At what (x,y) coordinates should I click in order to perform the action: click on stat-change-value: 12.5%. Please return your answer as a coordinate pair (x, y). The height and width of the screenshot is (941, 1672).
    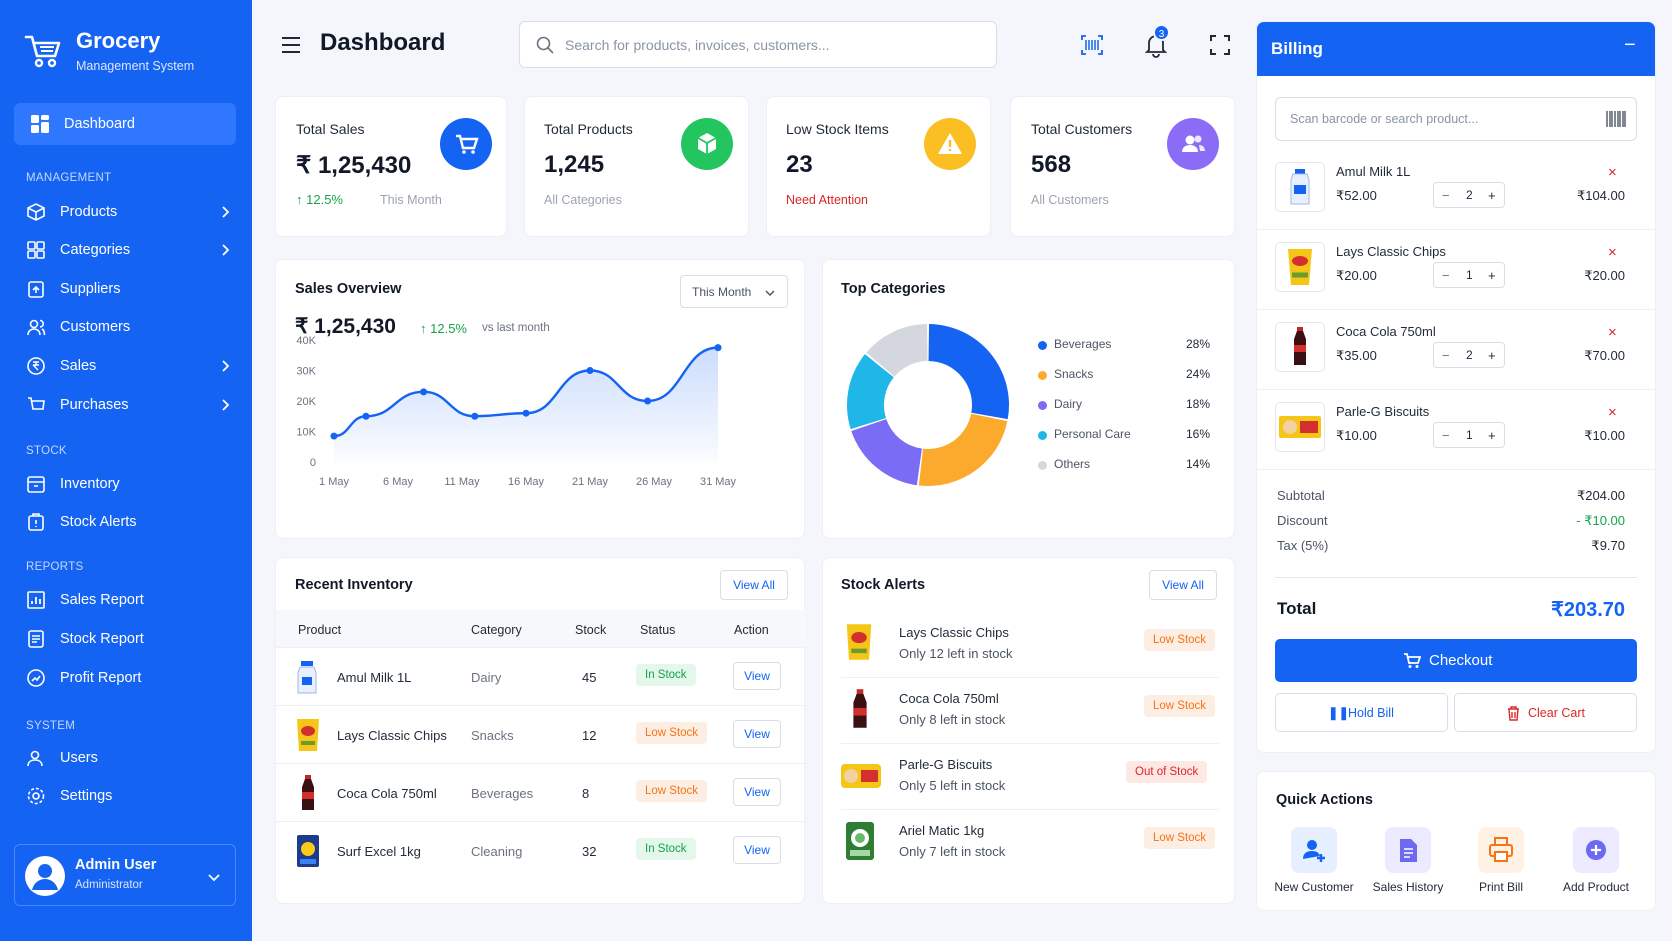
    Looking at the image, I should click on (324, 199).